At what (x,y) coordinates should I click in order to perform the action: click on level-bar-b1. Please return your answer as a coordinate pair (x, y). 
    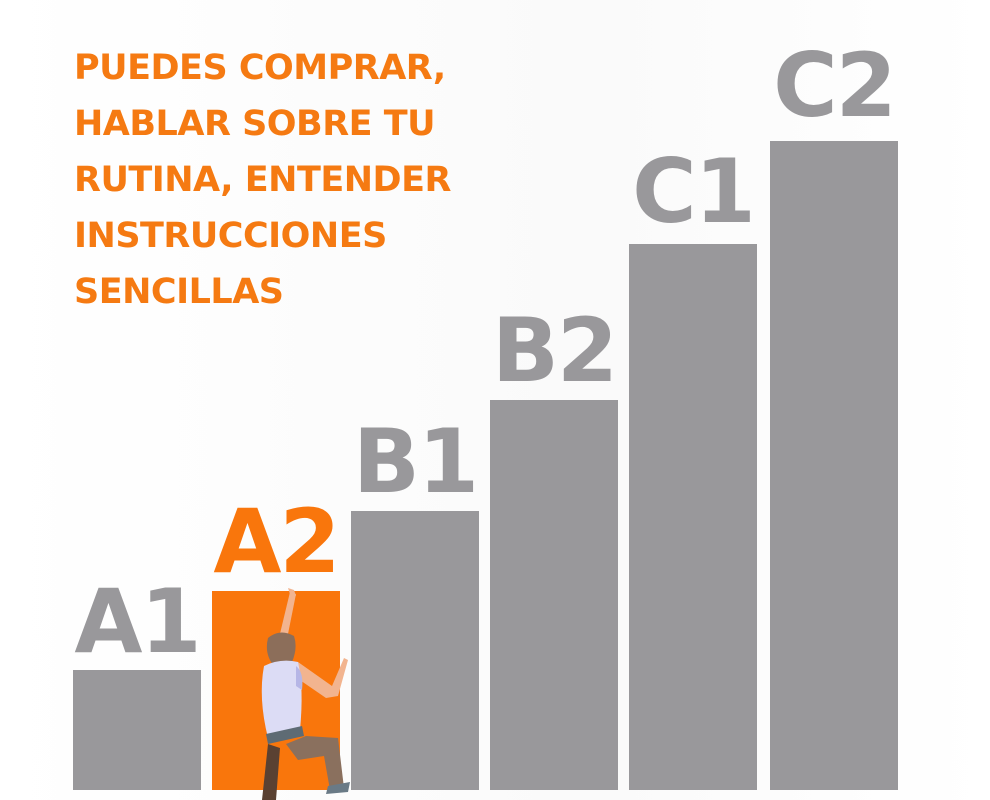
    Looking at the image, I should click on (415, 650).